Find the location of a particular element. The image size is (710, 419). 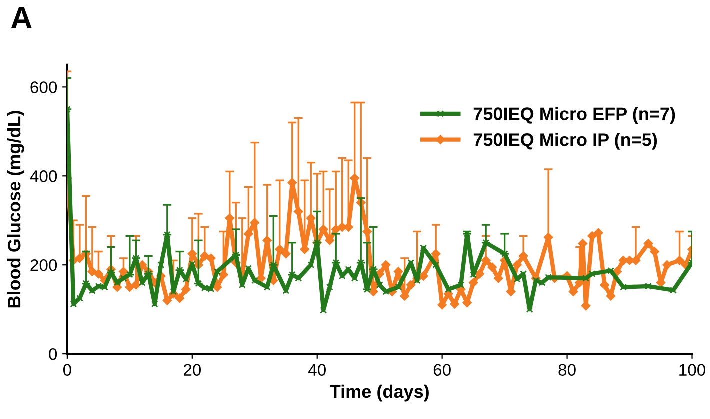

x-axis-title: Time (days) is located at coordinates (379, 393).